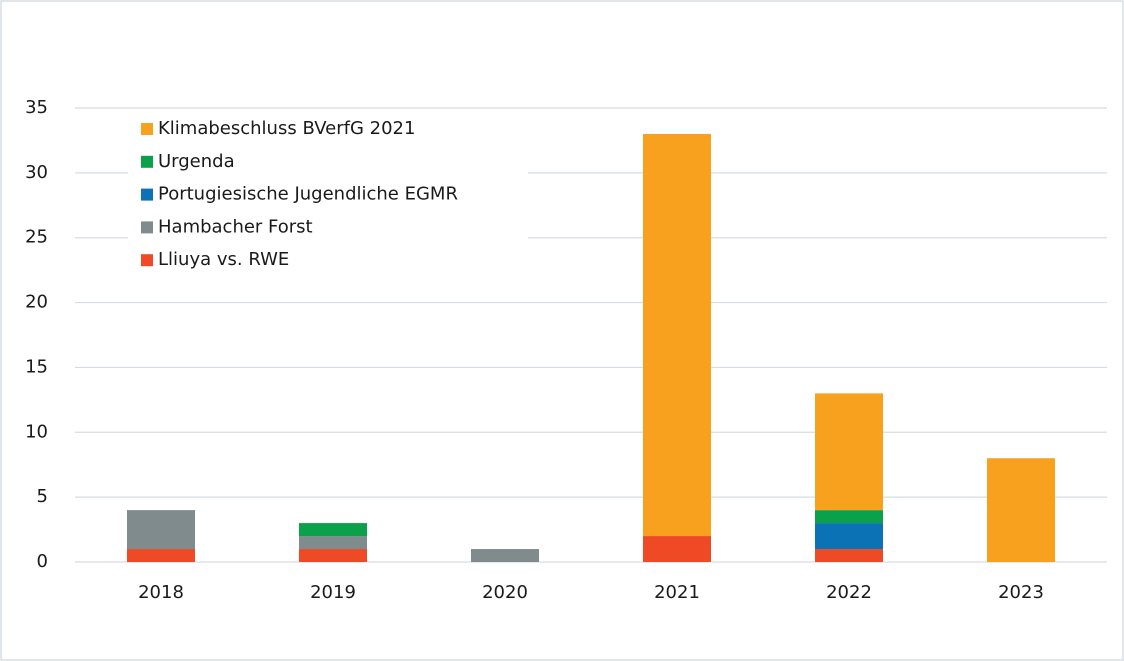 This screenshot has height=661, width=1124. What do you see at coordinates (849, 592) in the screenshot?
I see `x-tick-label: 2022` at bounding box center [849, 592].